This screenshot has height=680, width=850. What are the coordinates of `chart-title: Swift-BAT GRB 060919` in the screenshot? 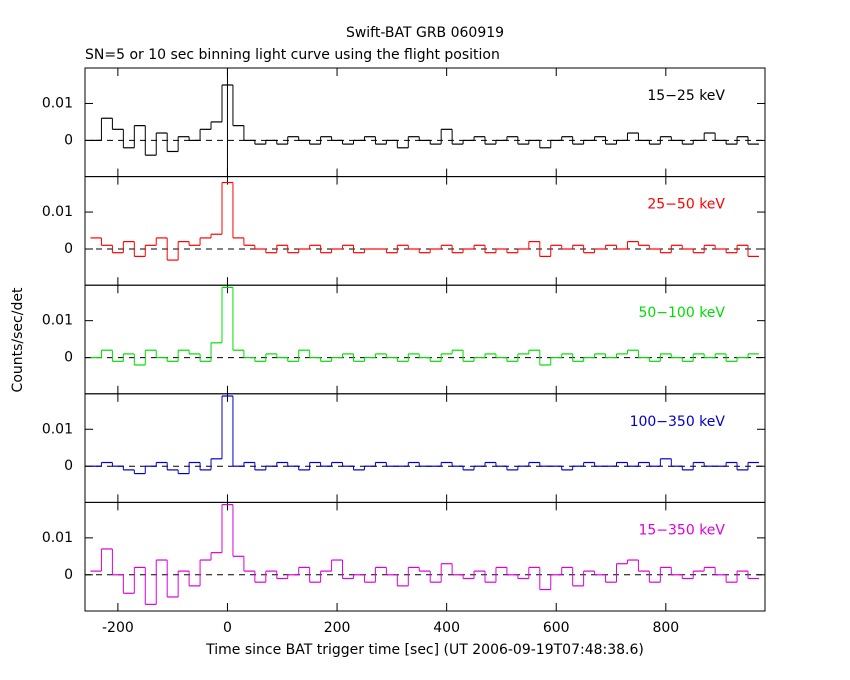 It's located at (425, 33).